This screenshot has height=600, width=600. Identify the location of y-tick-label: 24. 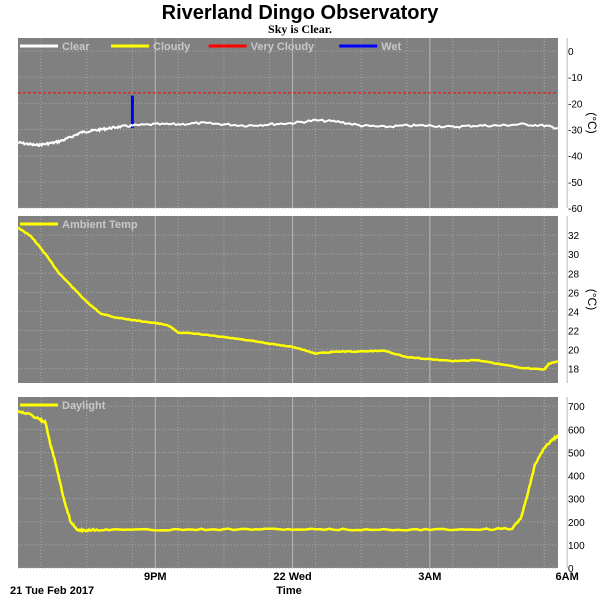
(574, 312).